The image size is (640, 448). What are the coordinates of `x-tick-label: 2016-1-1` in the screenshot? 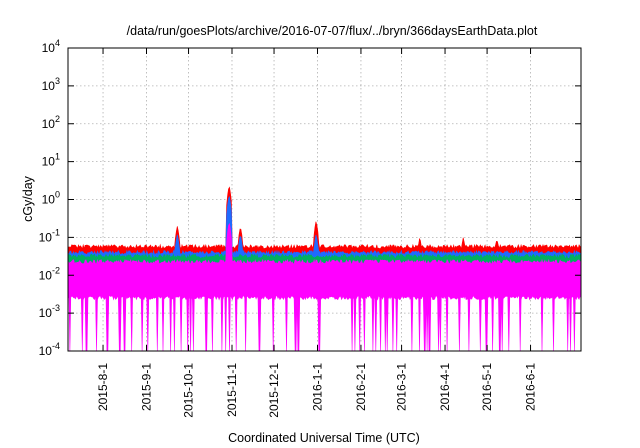 It's located at (317, 387).